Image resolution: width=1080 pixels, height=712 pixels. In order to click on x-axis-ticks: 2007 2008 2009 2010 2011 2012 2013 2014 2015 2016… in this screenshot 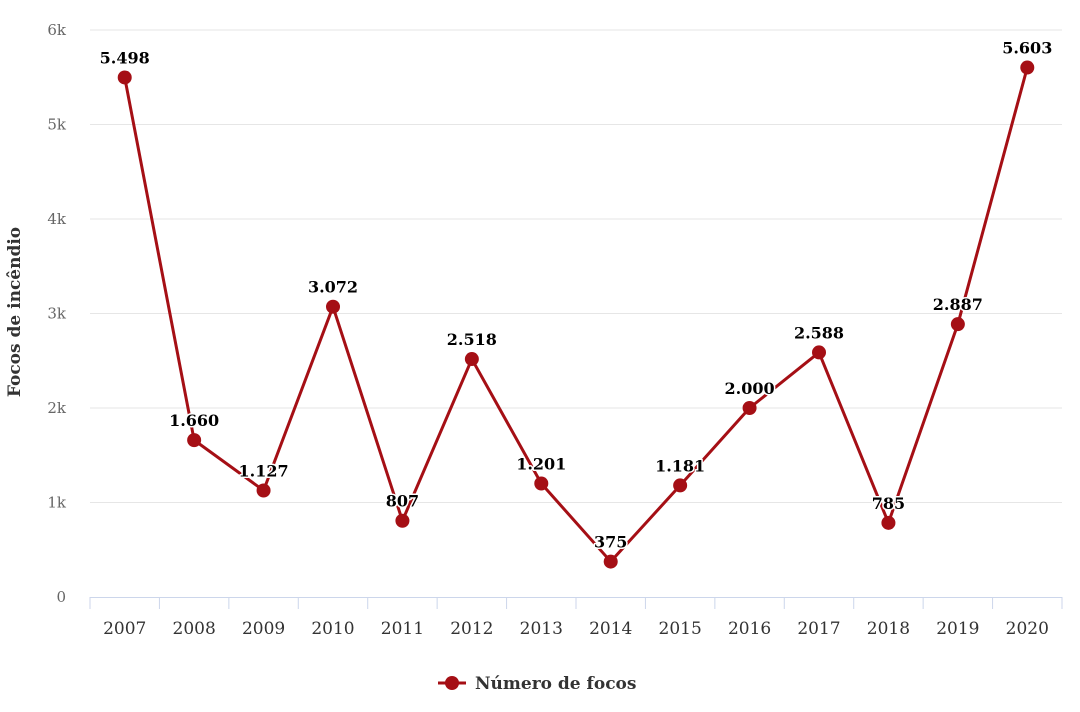, I will do `click(576, 618)`.